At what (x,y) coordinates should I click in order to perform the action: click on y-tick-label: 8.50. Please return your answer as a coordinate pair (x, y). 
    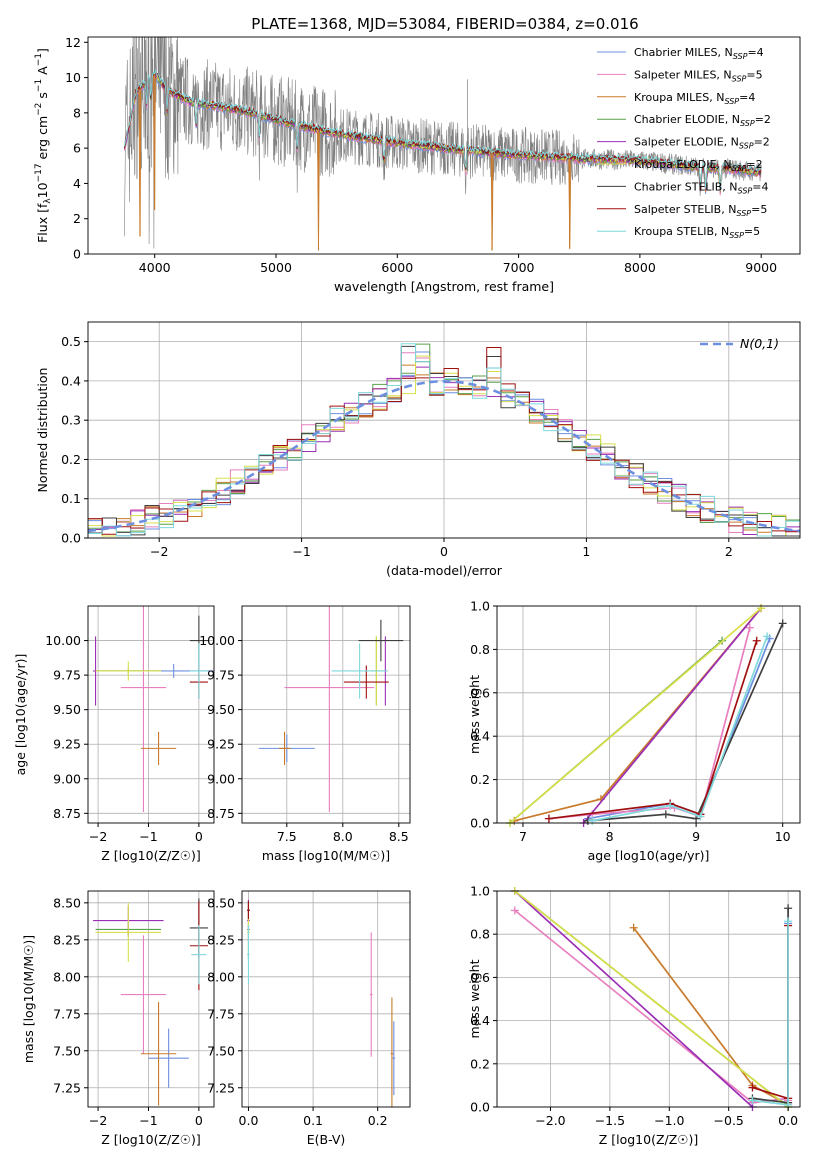
    Looking at the image, I should click on (67, 902).